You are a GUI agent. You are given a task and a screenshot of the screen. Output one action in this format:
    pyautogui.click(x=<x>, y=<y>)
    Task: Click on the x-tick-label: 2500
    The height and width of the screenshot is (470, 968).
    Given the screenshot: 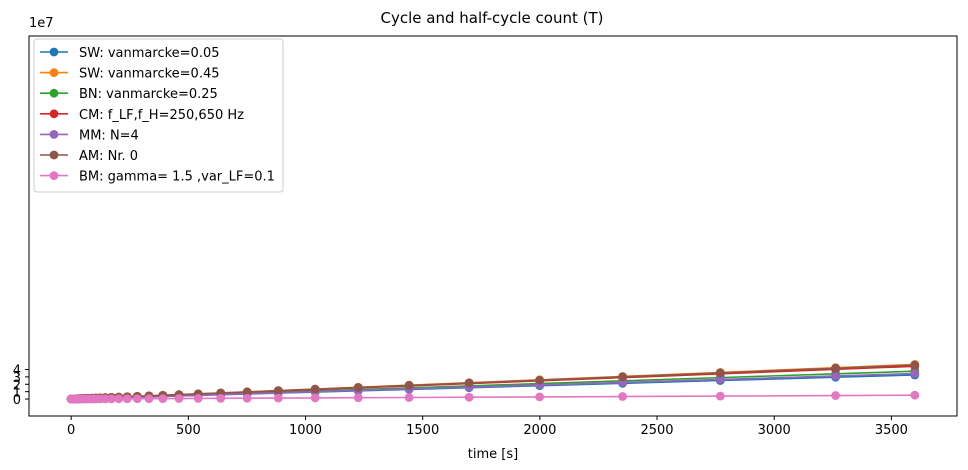 What is the action you would take?
    pyautogui.click(x=656, y=430)
    